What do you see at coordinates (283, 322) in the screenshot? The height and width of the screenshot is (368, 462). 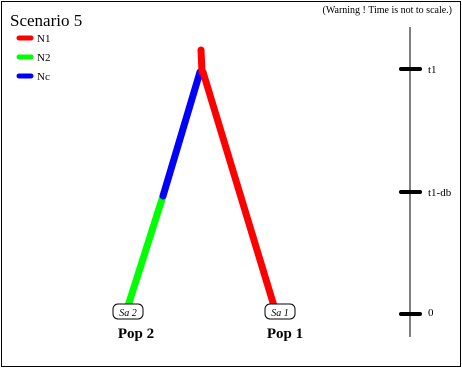 I see `sample-pop1: Sa 1 Pop 1` at bounding box center [283, 322].